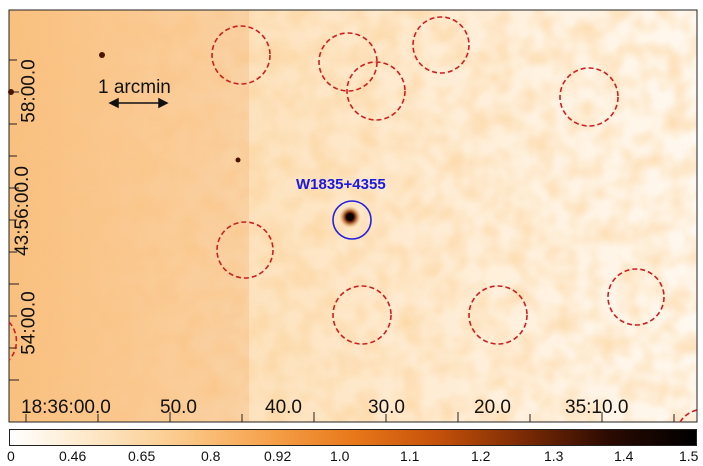 The image size is (703, 466). Describe the element at coordinates (22, 211) in the screenshot. I see `dec-tick-label: 43:56:00.0` at that location.